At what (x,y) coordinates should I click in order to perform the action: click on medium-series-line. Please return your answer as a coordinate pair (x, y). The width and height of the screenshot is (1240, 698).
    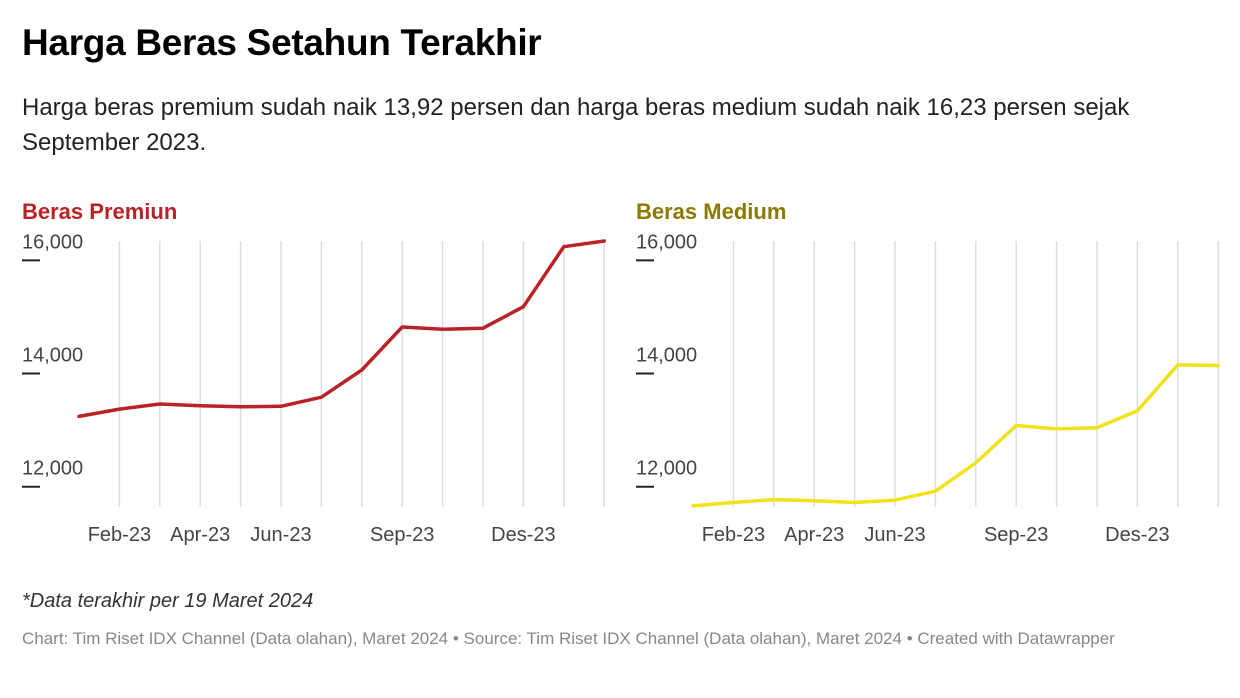
    Looking at the image, I should click on (955, 435).